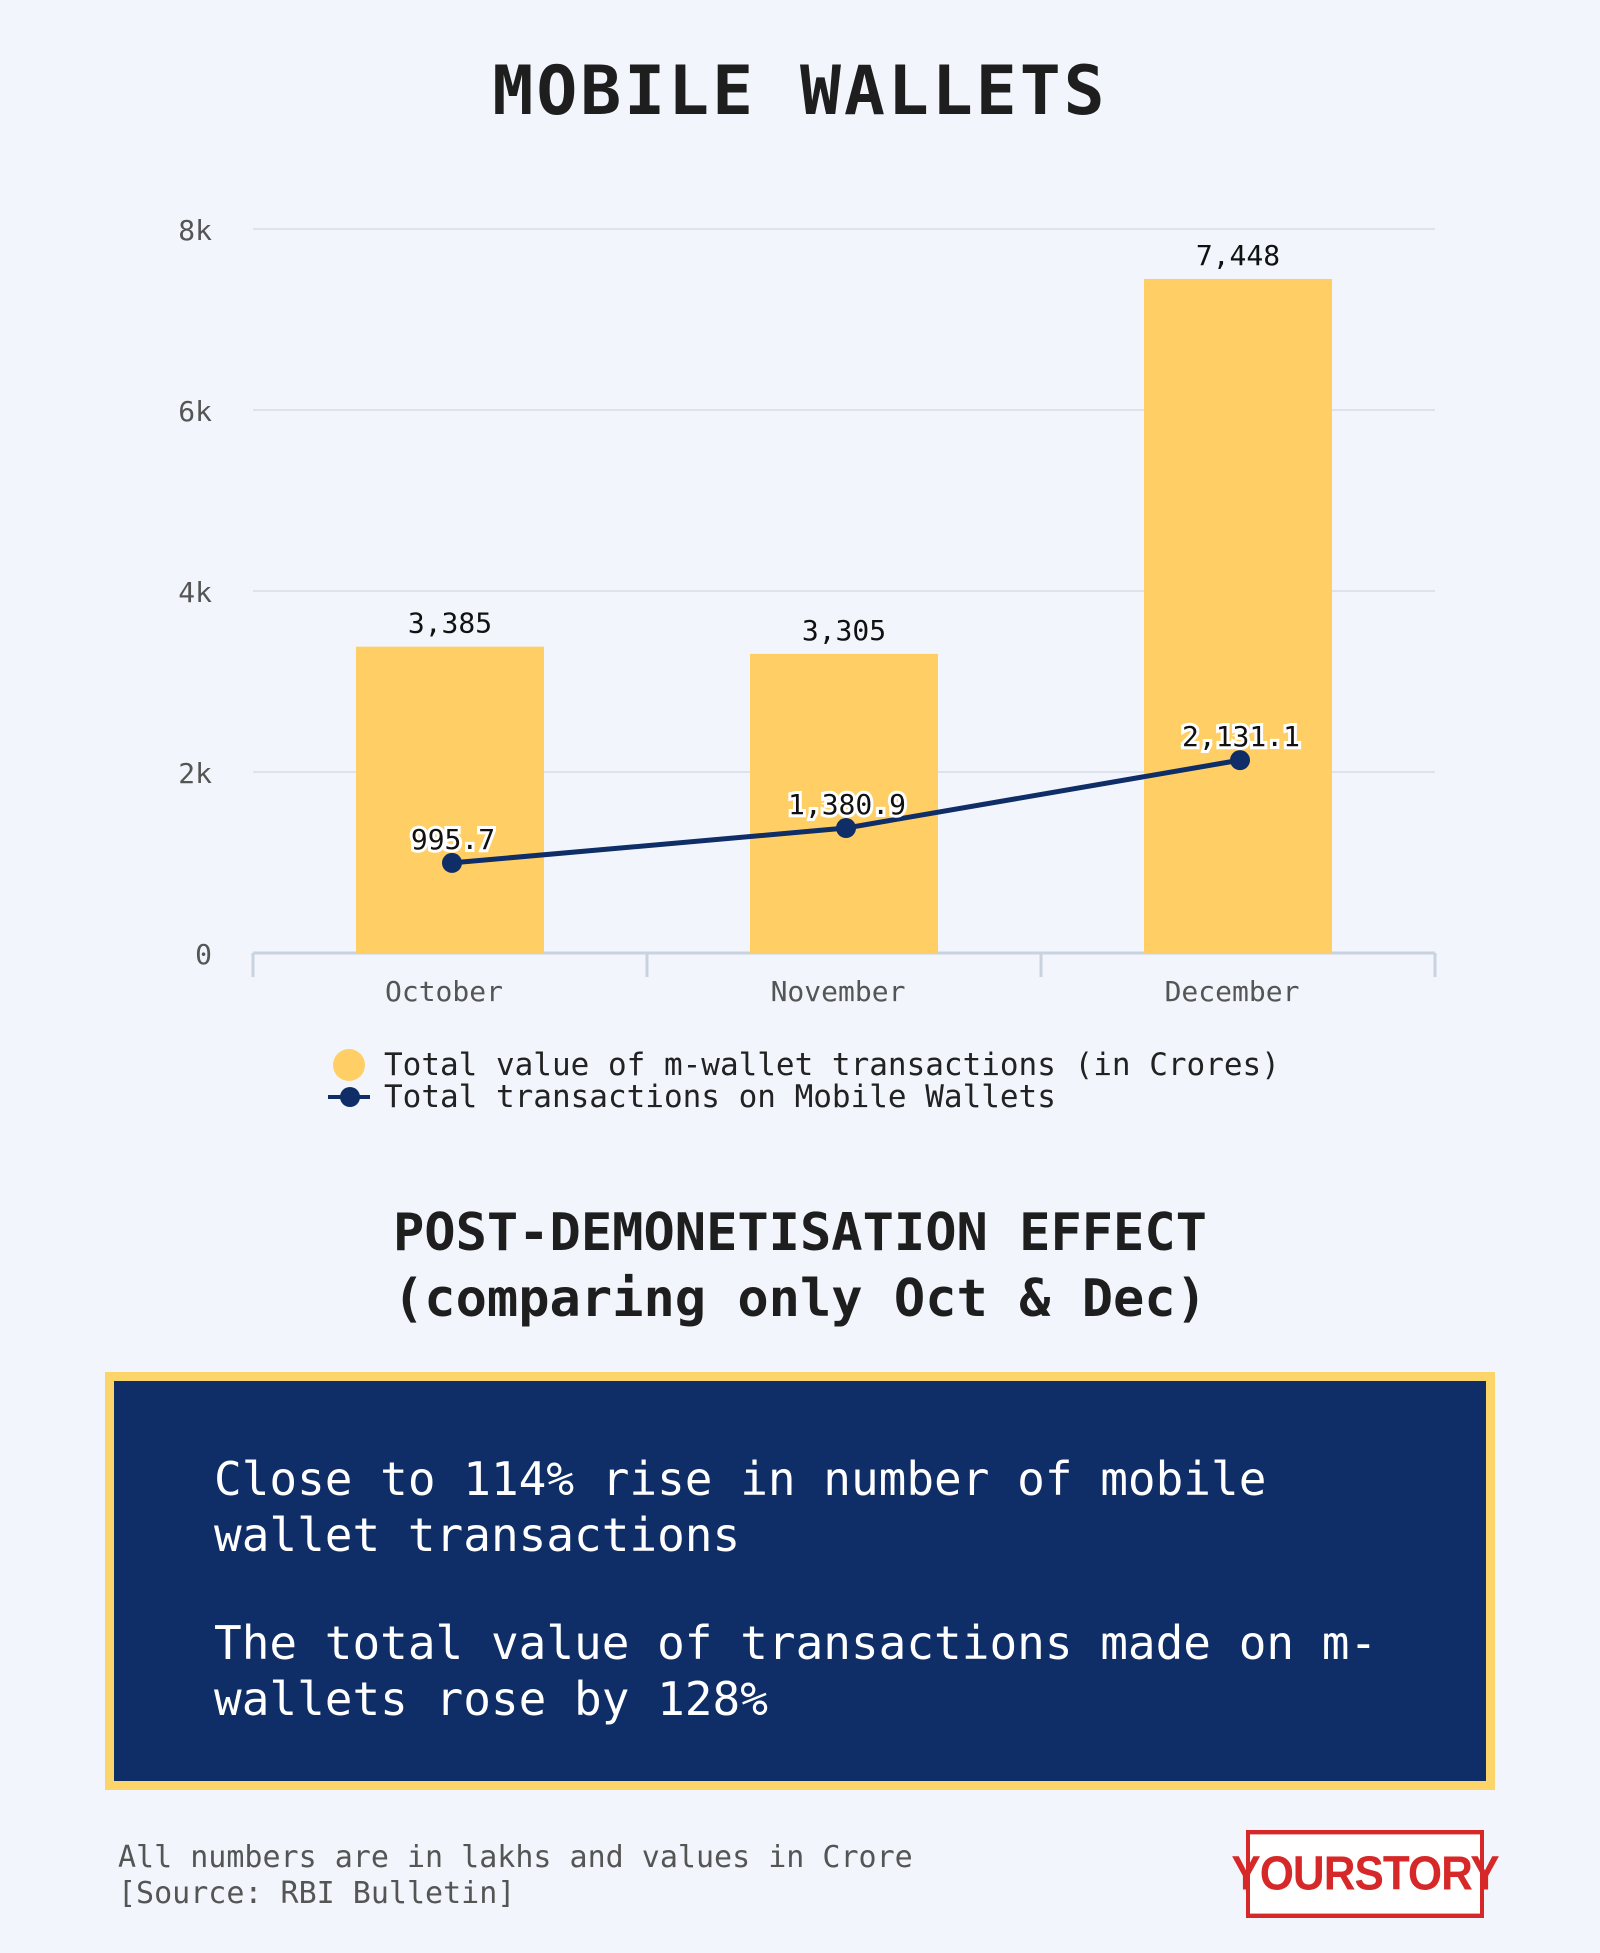 This screenshot has height=1953, width=1600. Describe the element at coordinates (453, 839) in the screenshot. I see `line-data-label: 995.7` at that location.